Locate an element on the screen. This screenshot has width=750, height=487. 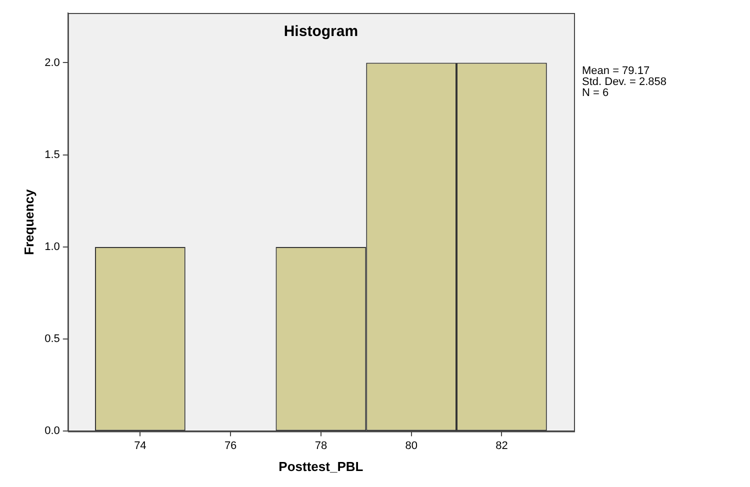
y-tick-label: 0.5 is located at coordinates (52, 339).